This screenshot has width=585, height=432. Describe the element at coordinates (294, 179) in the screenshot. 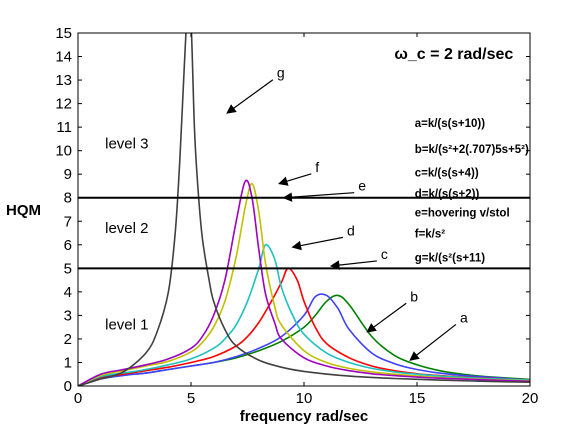

I see `curve-arrow-f` at that location.